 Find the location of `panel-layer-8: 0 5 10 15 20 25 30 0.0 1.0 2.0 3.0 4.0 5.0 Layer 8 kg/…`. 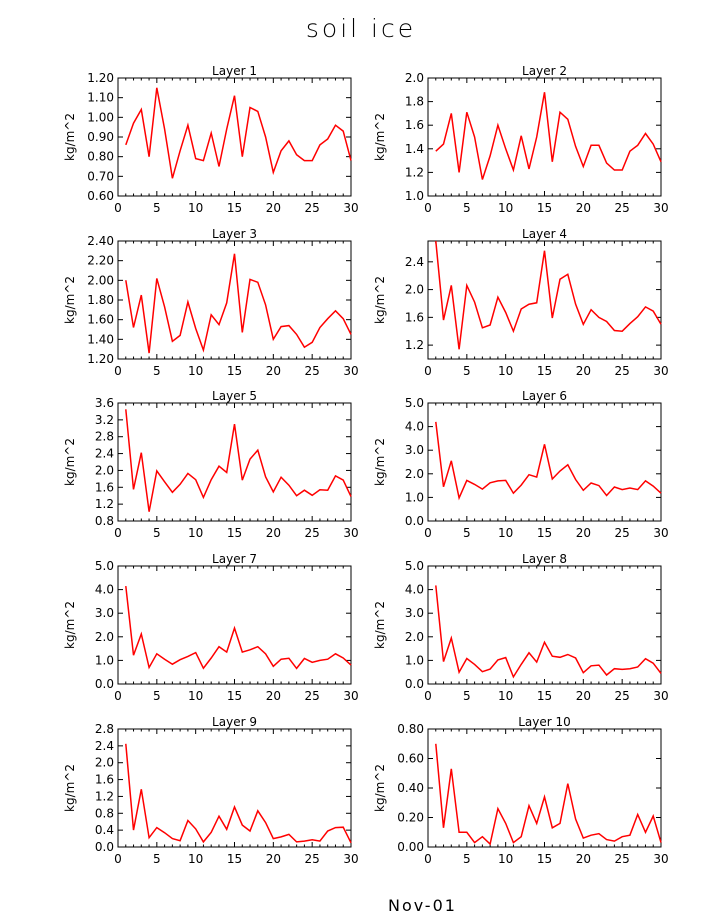

panel-layer-8: 0 5 10 15 20 25 30 0.0 1.0 2.0 3.0 4.0 5.0 Layer 8 kg/… is located at coordinates (521, 627).